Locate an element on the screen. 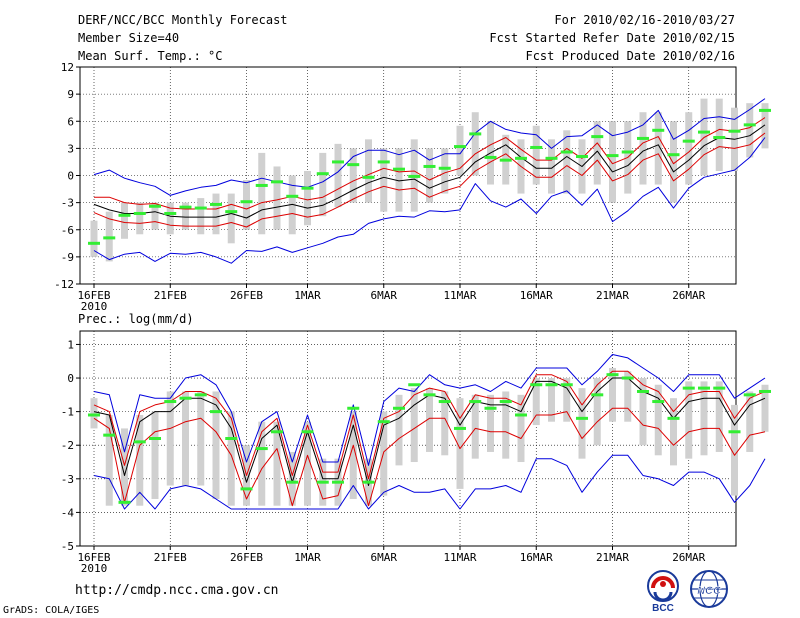  precip-xtick-label: 6MAR is located at coordinates (384, 557).